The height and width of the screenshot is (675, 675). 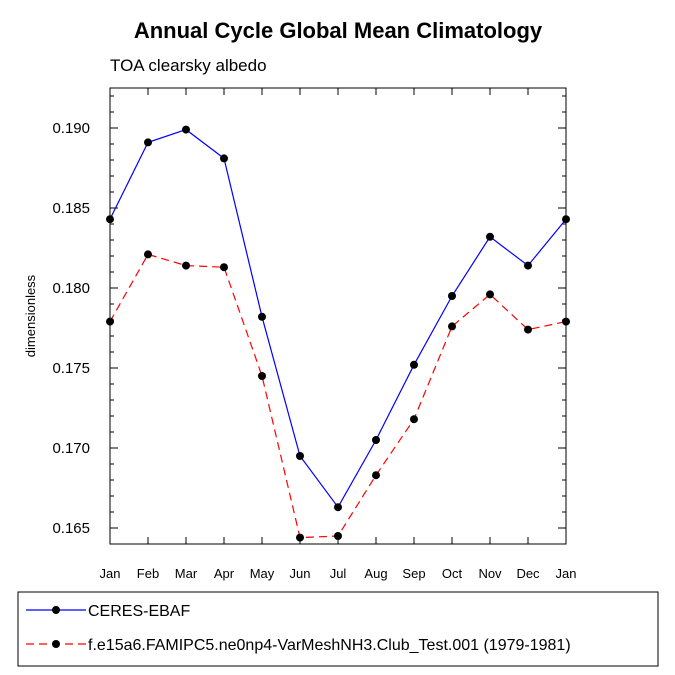 What do you see at coordinates (528, 573) in the screenshot?
I see `x-tick-label: Dec` at bounding box center [528, 573].